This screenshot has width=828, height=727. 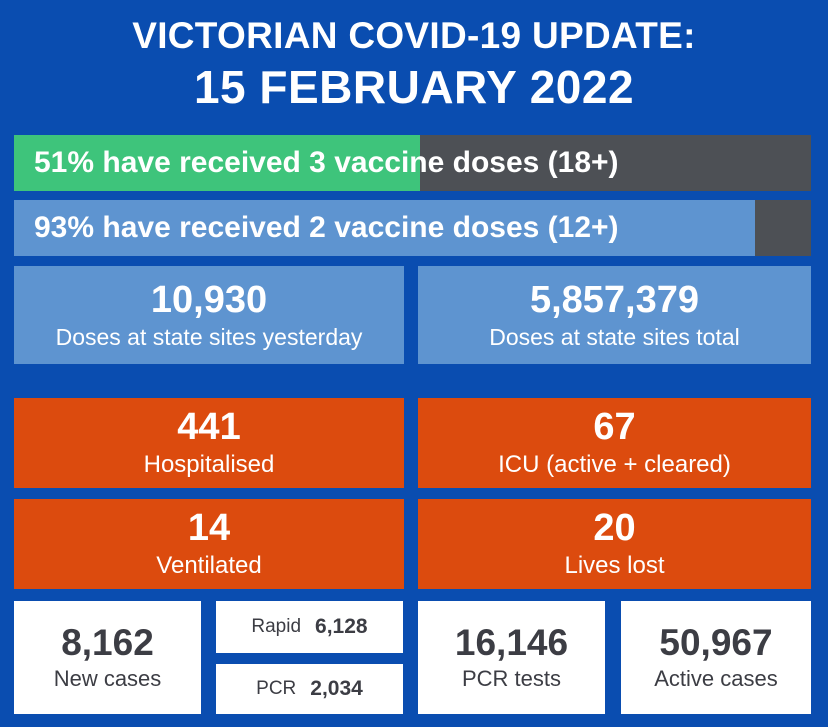 What do you see at coordinates (107, 678) in the screenshot?
I see `new-cases-label: New cases` at bounding box center [107, 678].